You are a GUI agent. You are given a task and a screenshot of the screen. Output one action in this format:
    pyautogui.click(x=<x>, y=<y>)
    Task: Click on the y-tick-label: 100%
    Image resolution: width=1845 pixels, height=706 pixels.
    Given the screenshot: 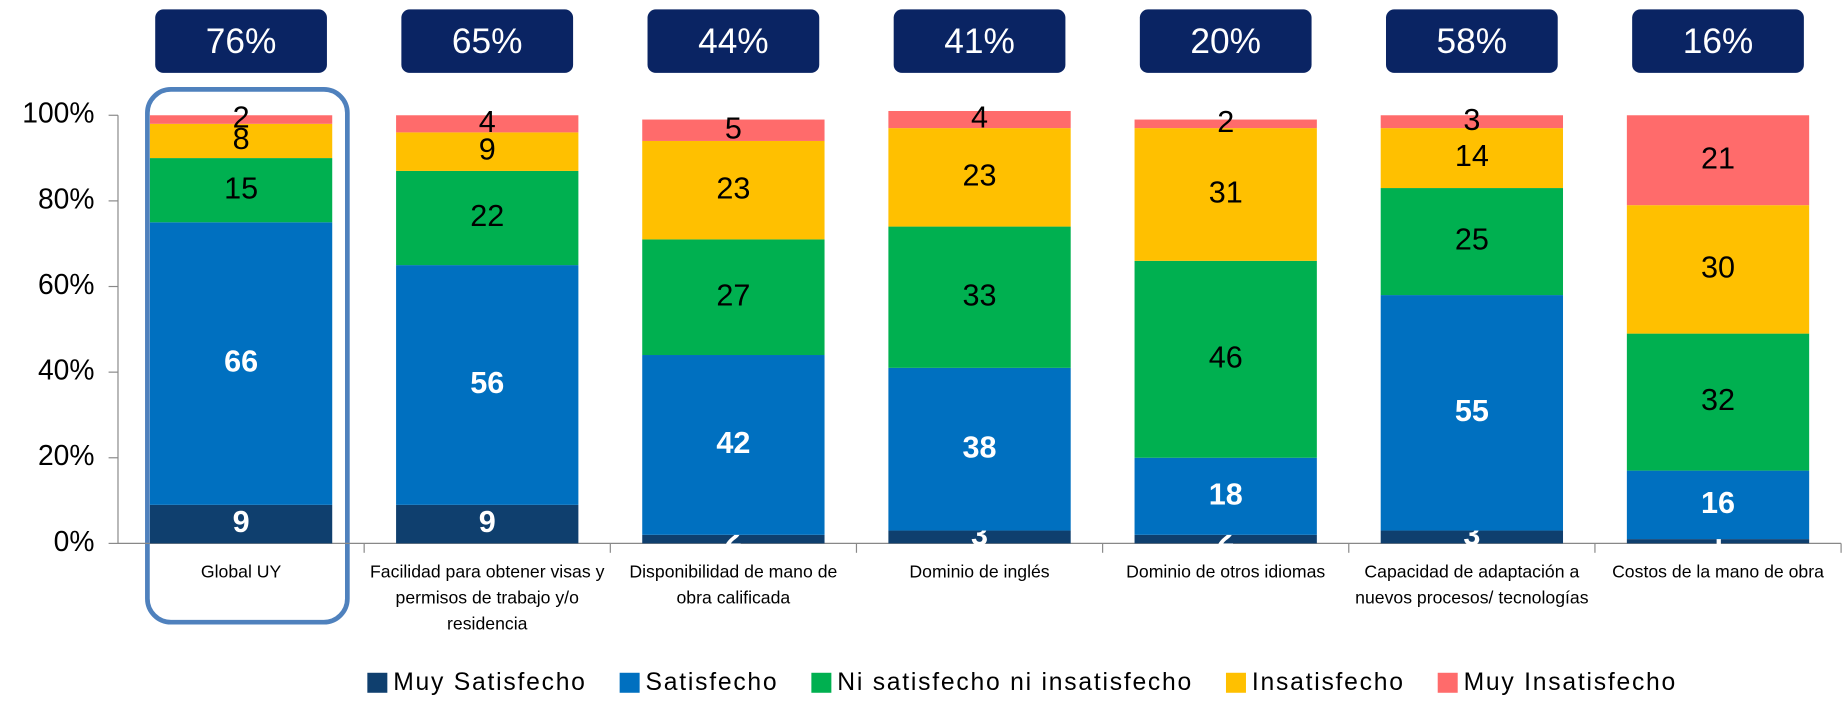 What is the action you would take?
    pyautogui.click(x=58, y=113)
    